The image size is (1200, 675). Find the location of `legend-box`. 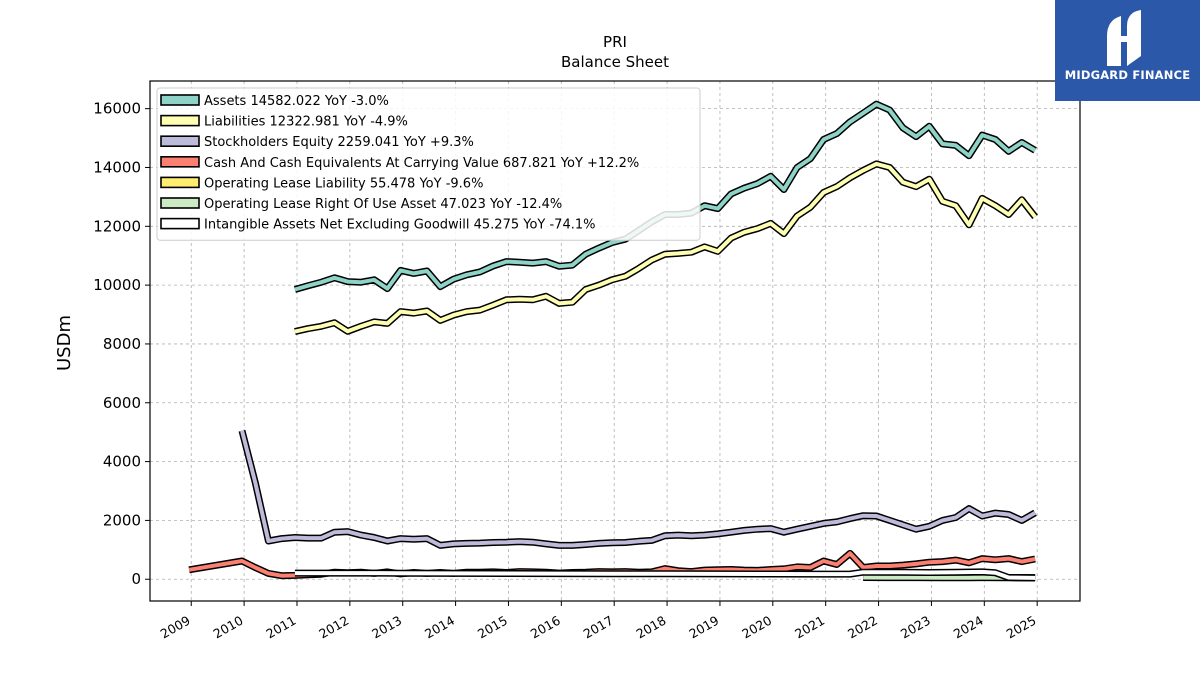

legend-box is located at coordinates (428, 164).